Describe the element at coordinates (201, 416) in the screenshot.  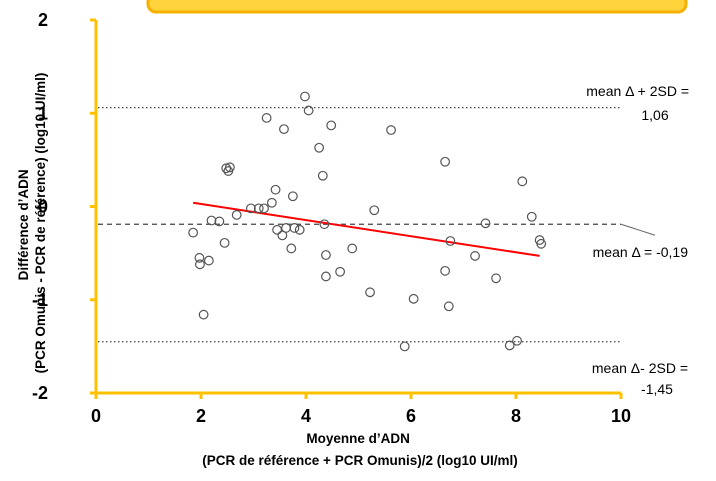
I see `x-tick-label: 2` at that location.